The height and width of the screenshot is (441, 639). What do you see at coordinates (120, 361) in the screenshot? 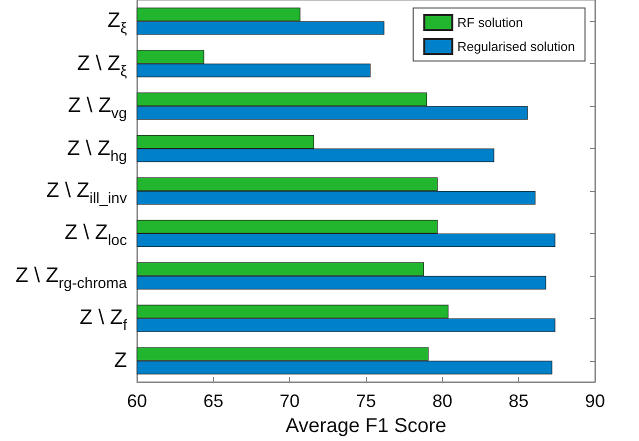
I see `y-tick-label: Z` at bounding box center [120, 361].